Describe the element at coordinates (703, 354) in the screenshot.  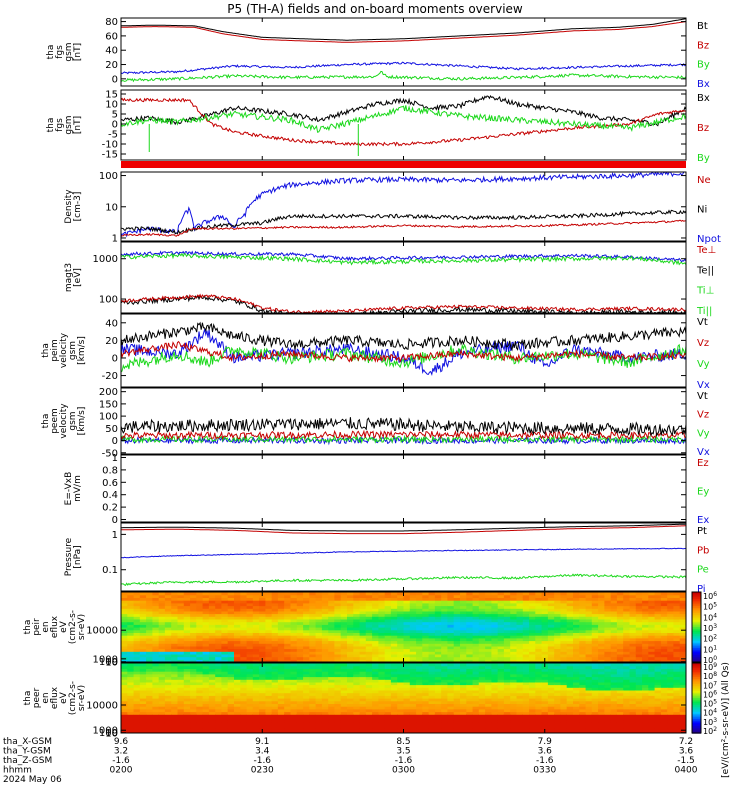
I see `legend: Vt Vz Vy Vx` at that location.